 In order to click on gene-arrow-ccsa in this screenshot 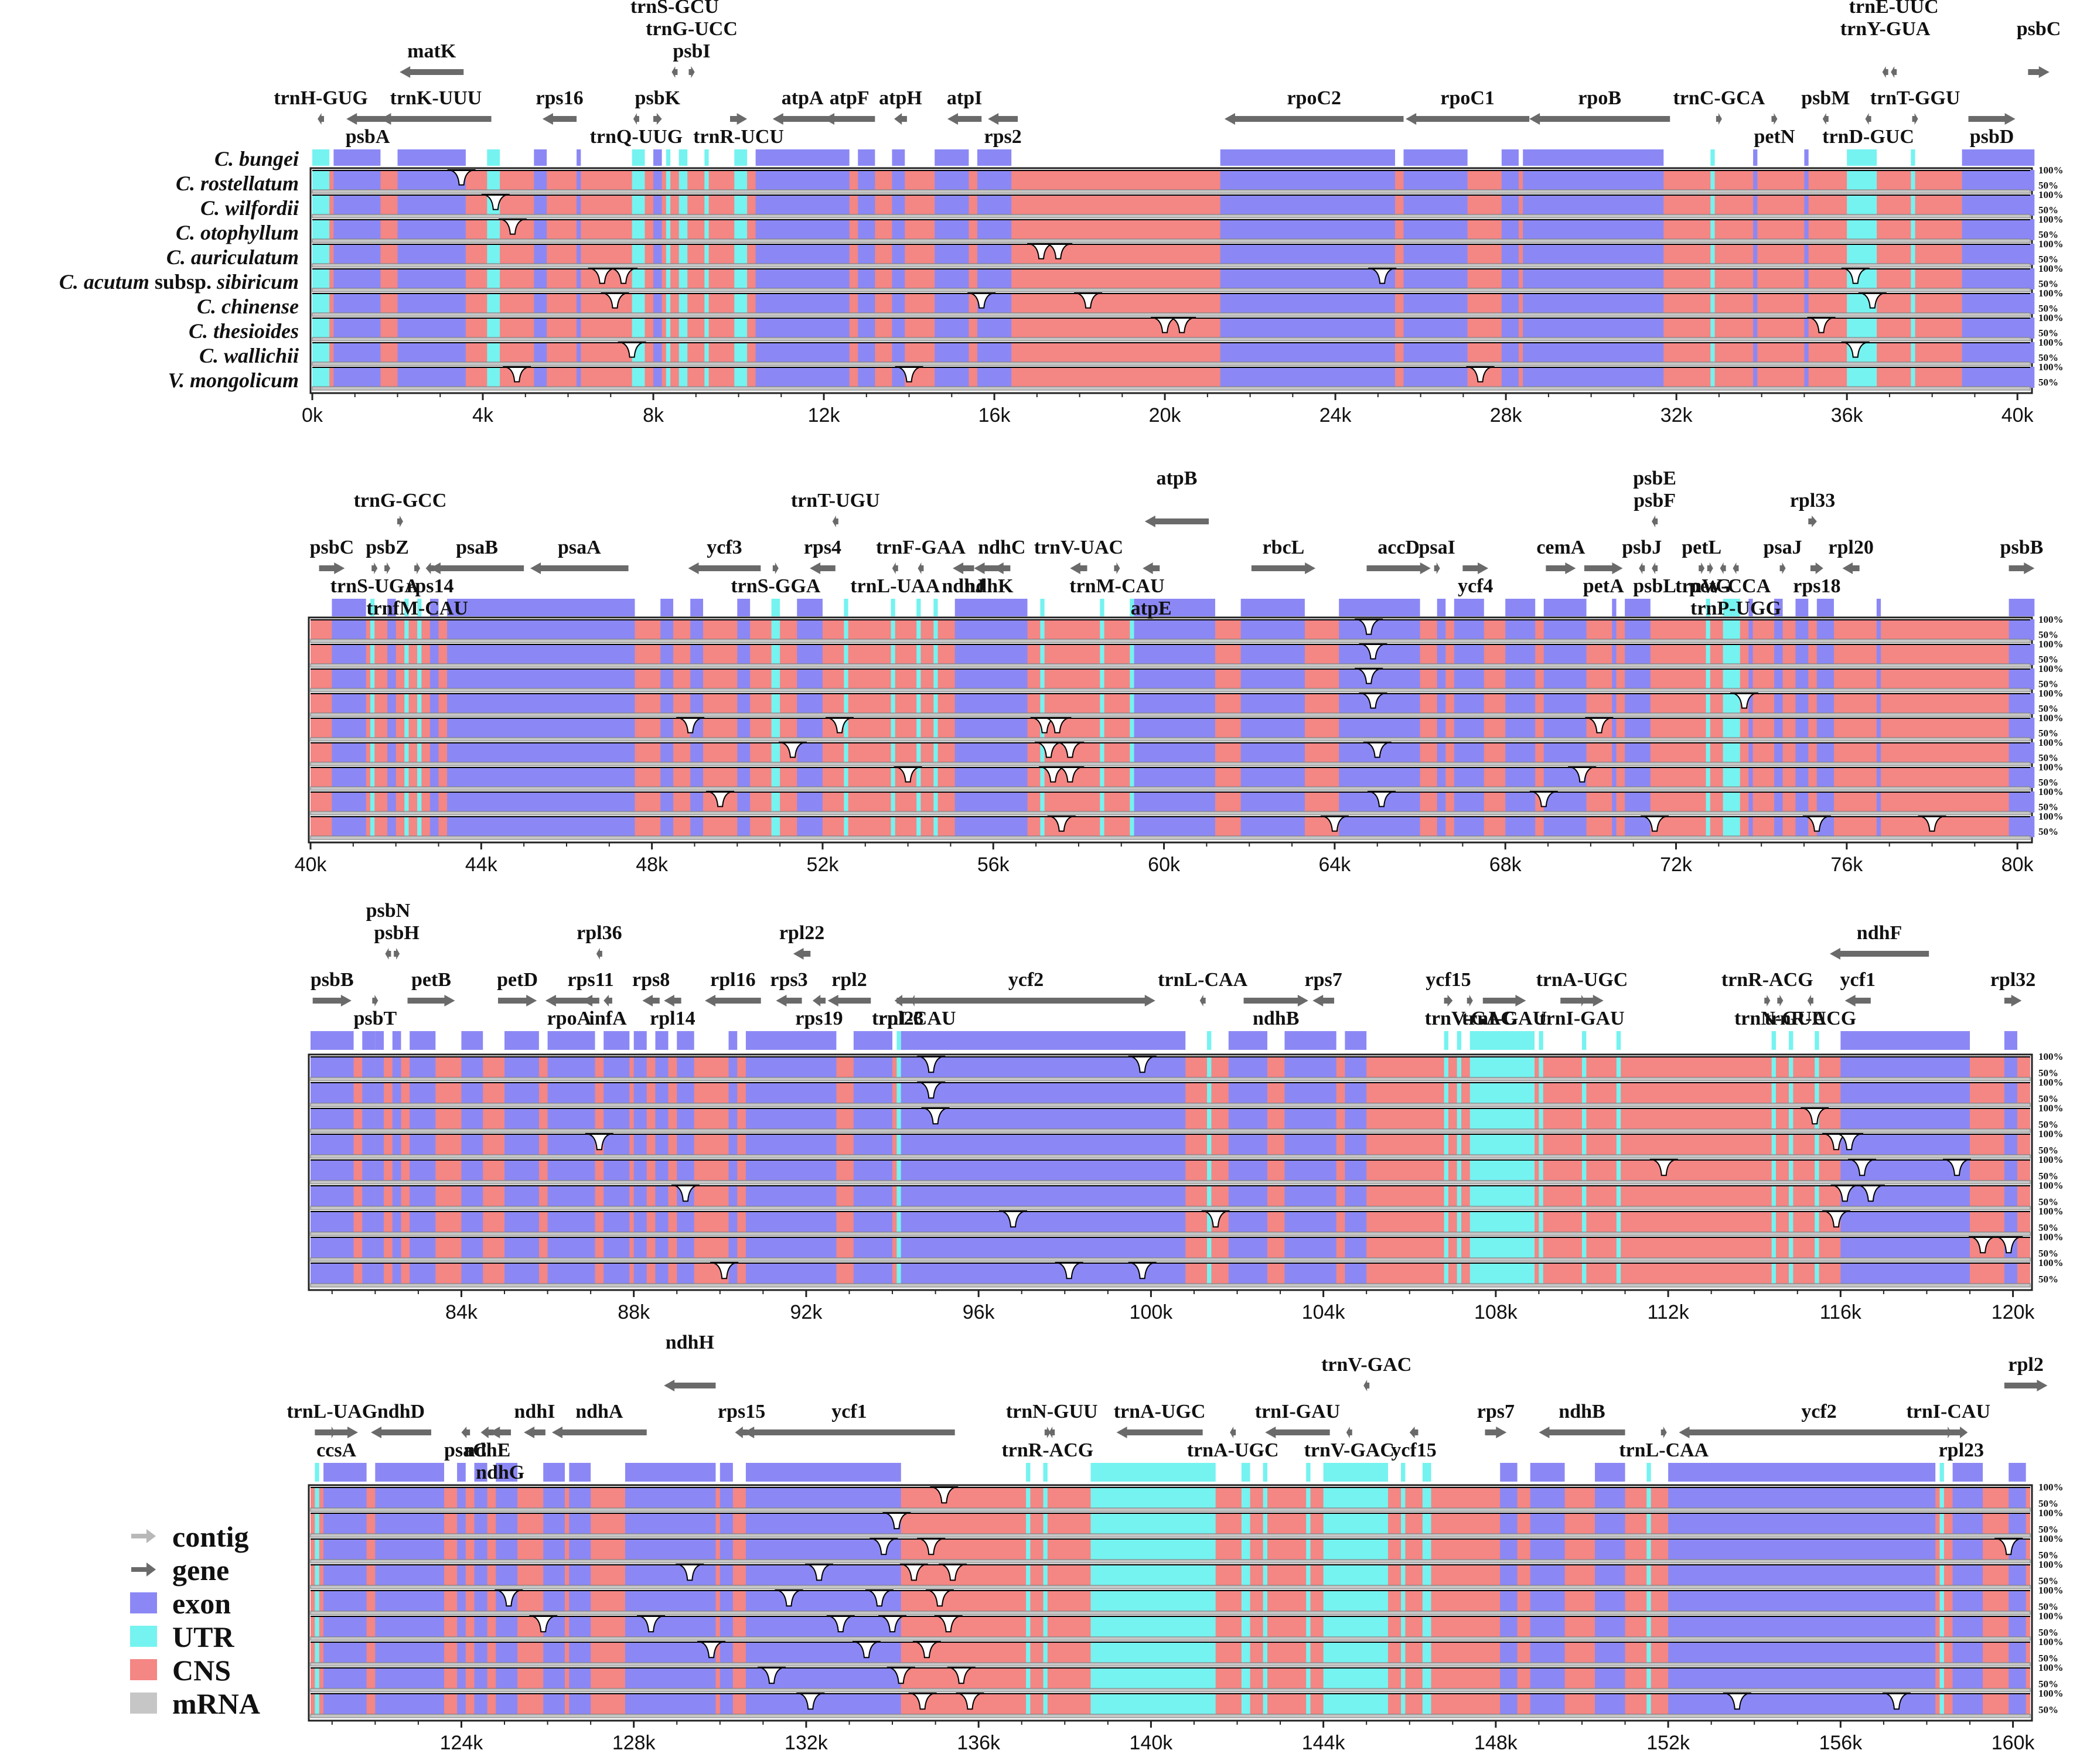, I will do `click(336, 1432)`.